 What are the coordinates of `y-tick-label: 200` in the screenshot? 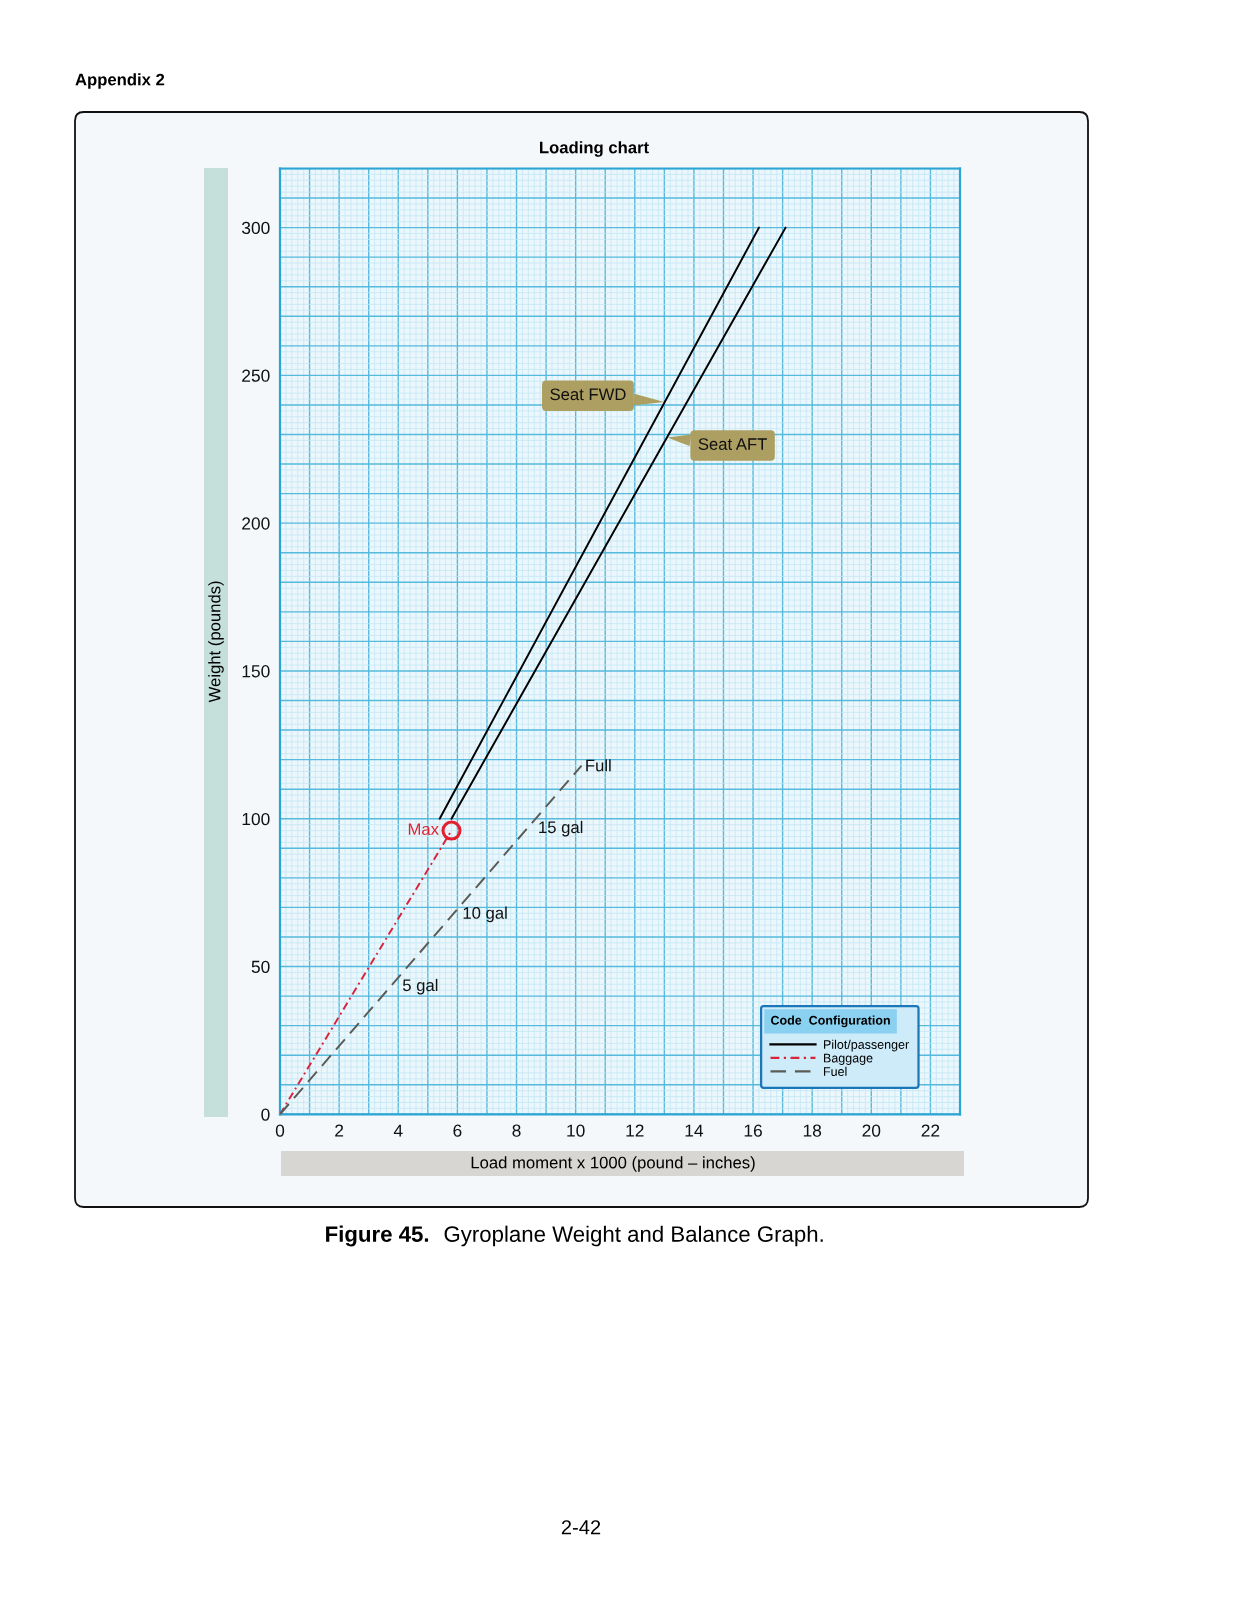 It's located at (256, 523).